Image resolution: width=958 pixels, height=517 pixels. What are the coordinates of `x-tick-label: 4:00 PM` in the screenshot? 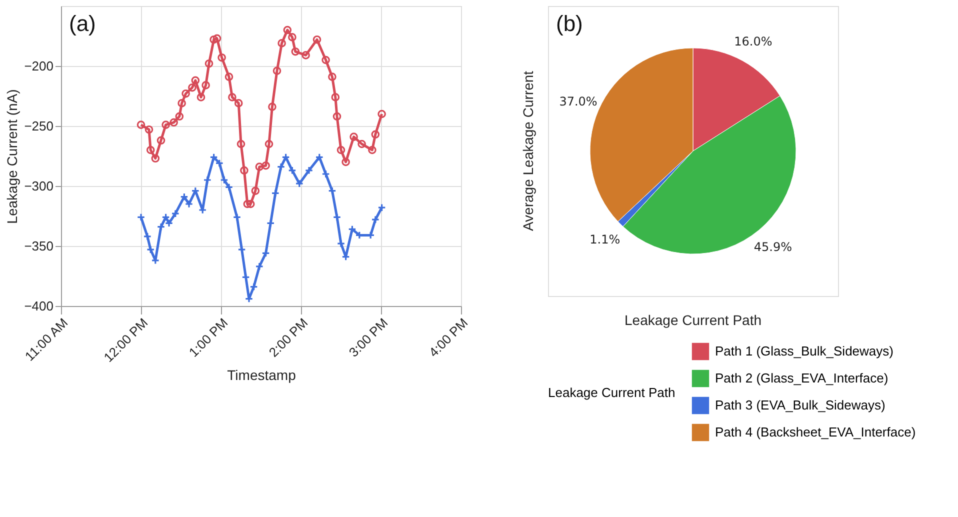 It's located at (448, 337).